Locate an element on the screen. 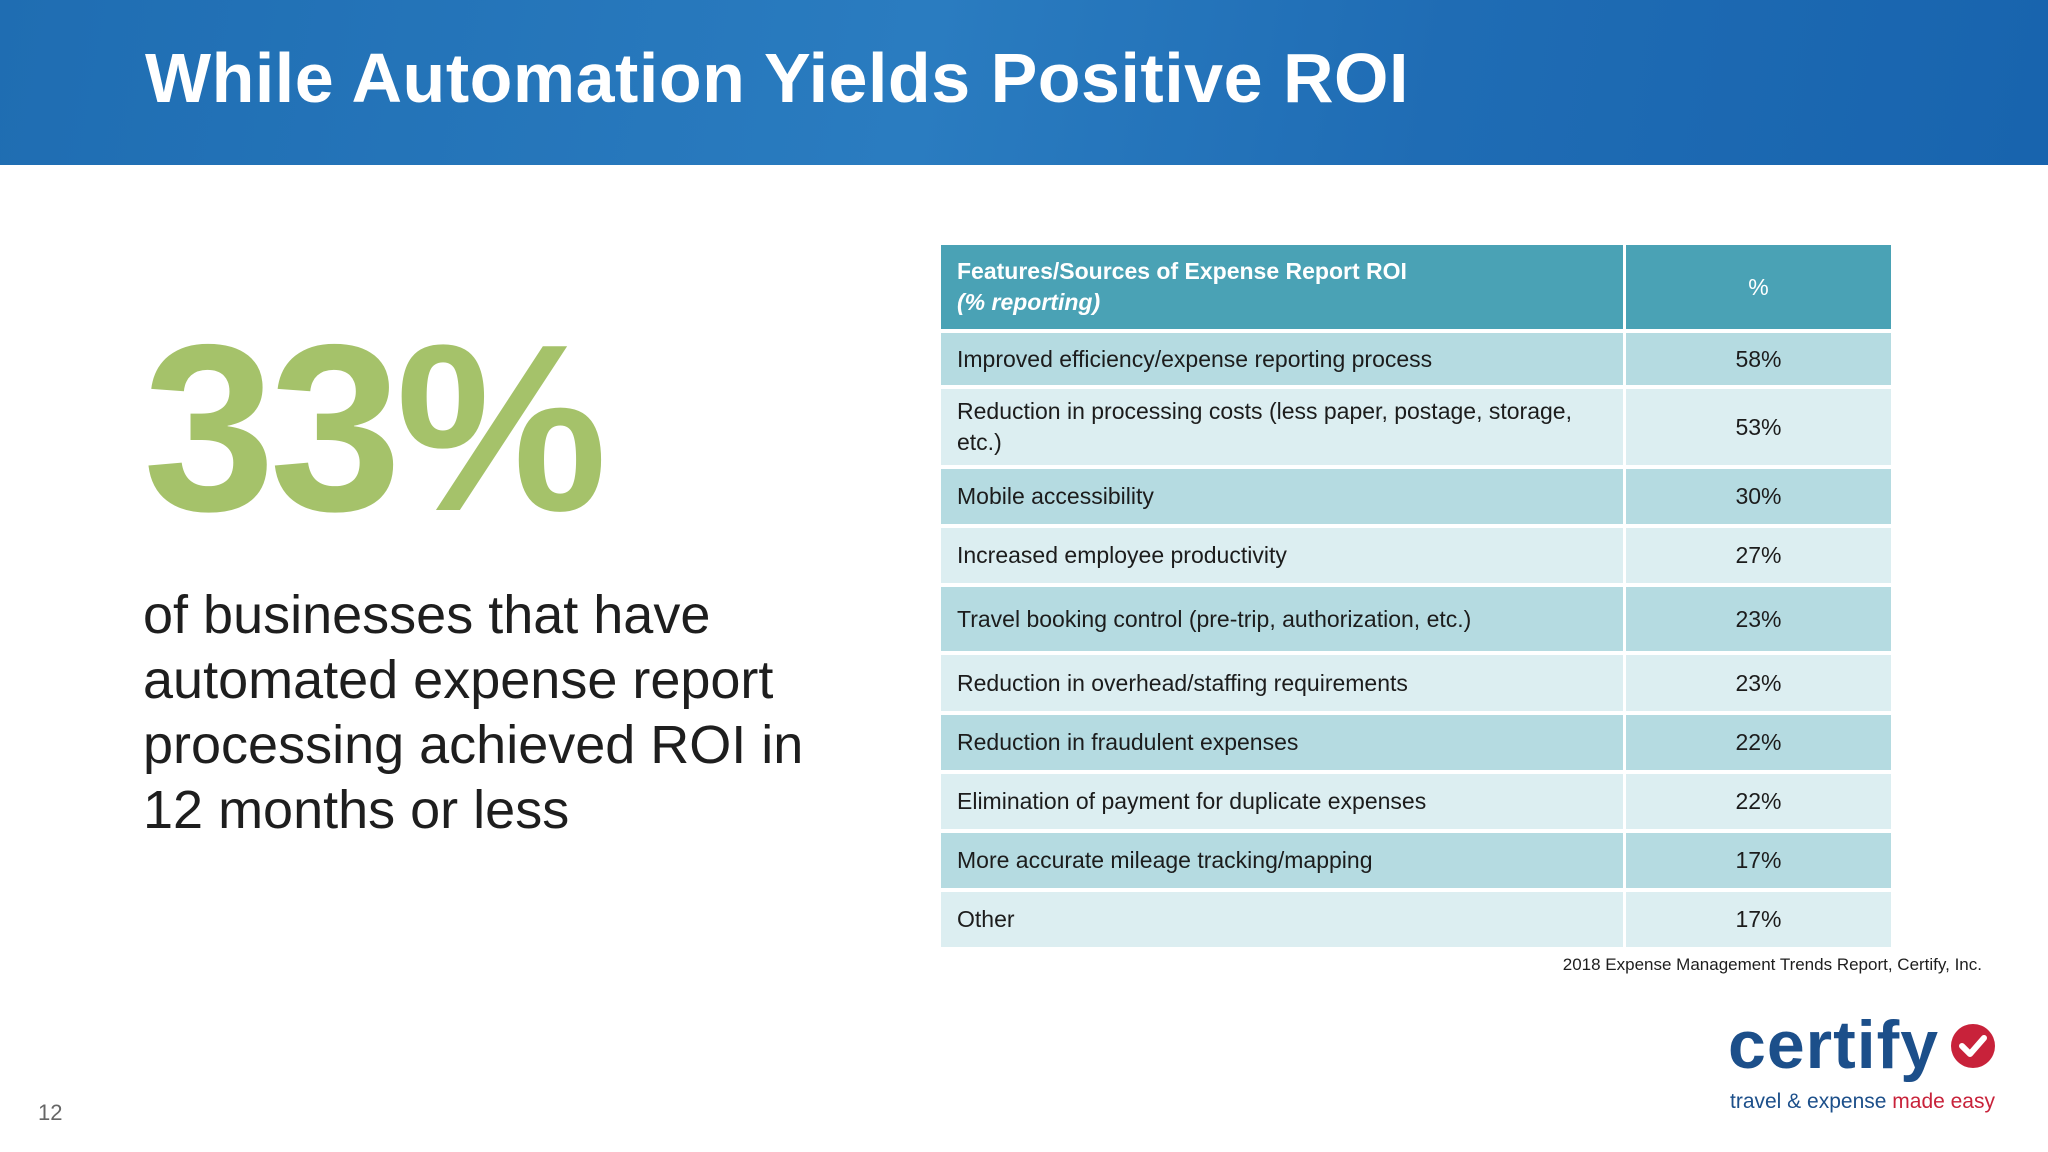  logo-wordmark: certify is located at coordinates (1834, 1045).